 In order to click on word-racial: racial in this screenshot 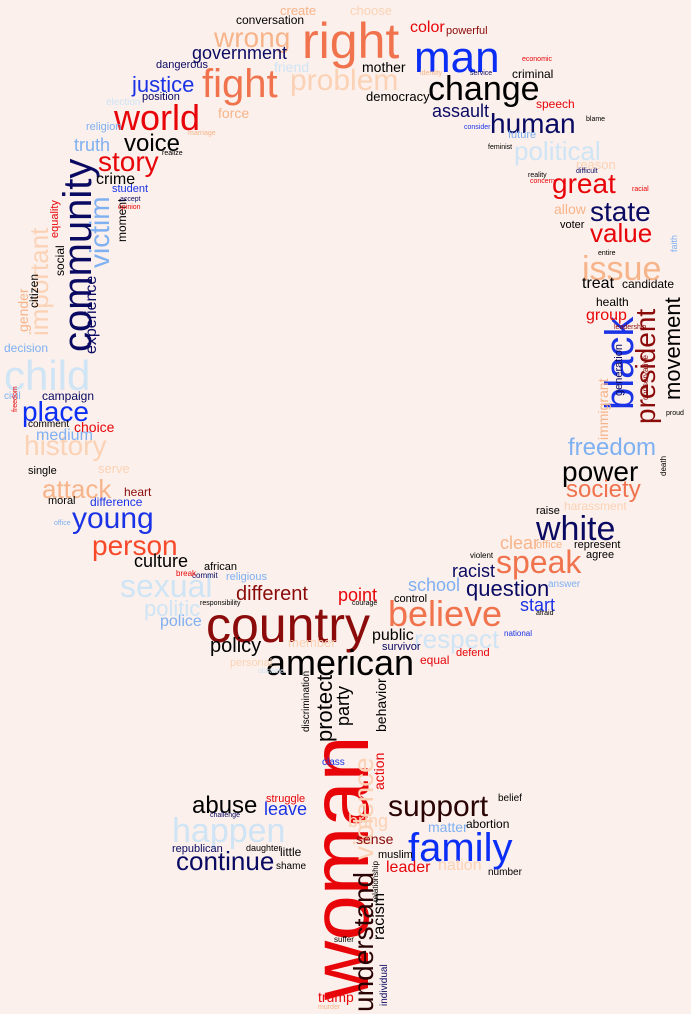, I will do `click(640, 189)`.